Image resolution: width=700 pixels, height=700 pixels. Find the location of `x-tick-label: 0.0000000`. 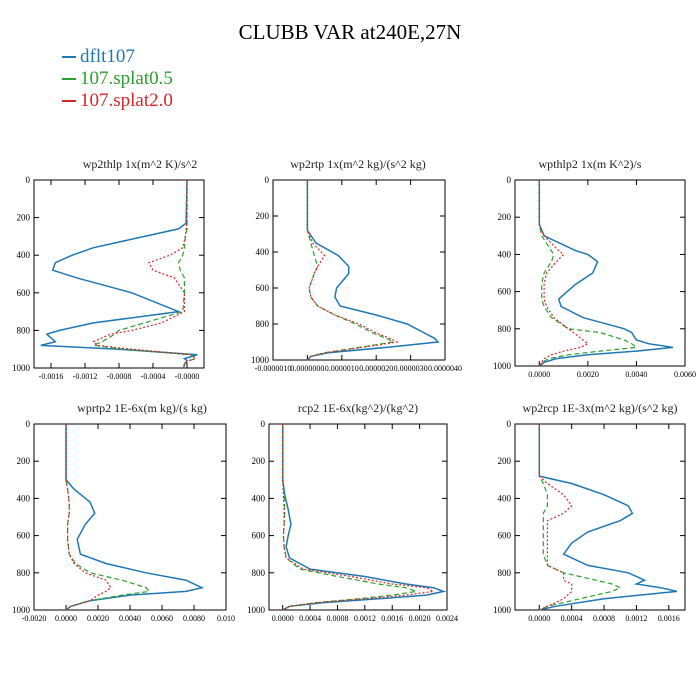

x-tick-label: 0.0000000 is located at coordinates (307, 368).